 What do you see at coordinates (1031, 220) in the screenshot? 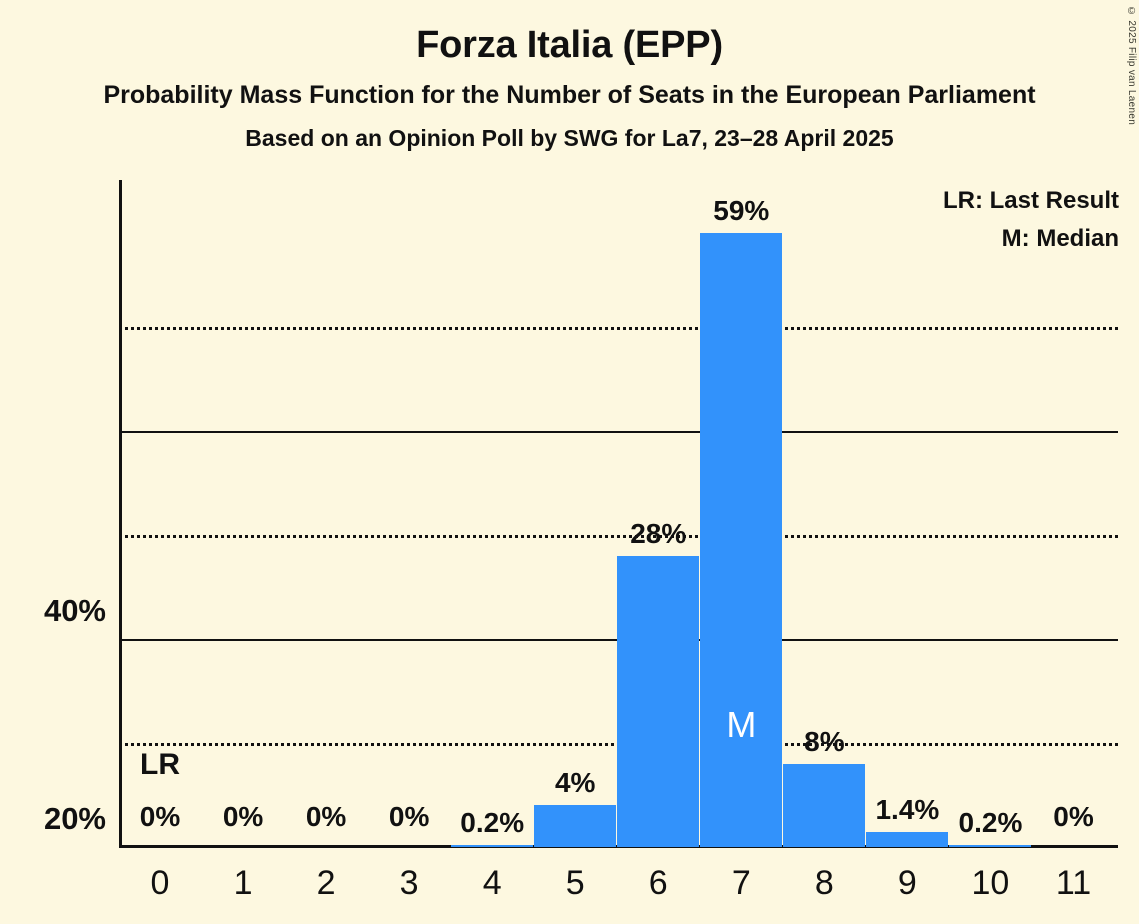
I see `chart-legend: LR: Last Result M: Median` at bounding box center [1031, 220].